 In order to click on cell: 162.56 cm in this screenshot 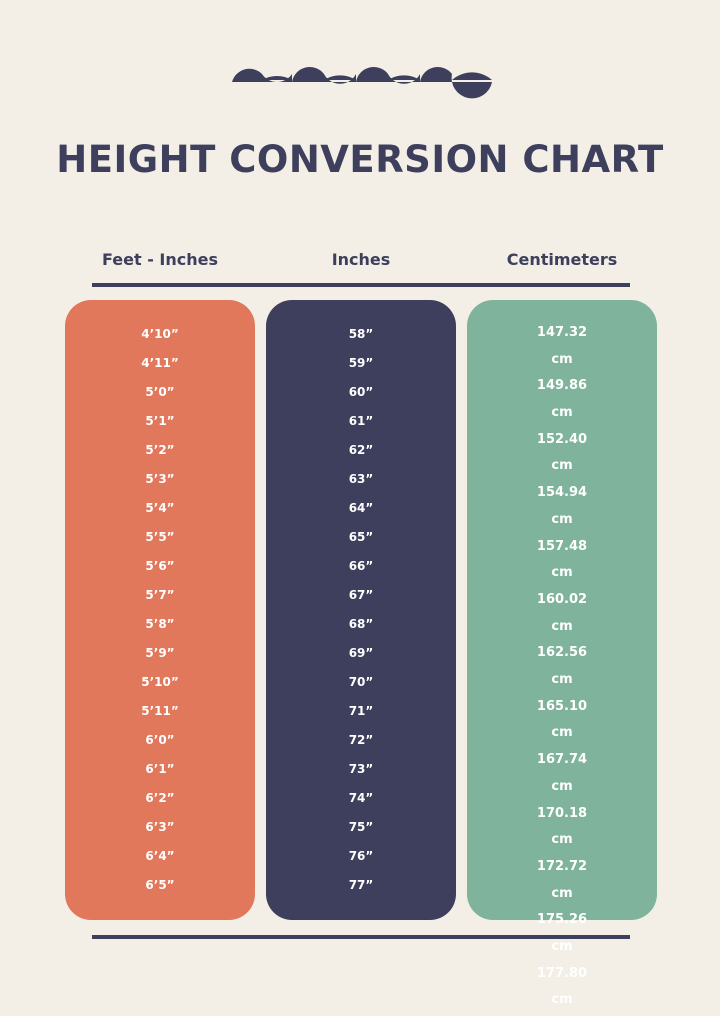, I will do `click(562, 666)`.